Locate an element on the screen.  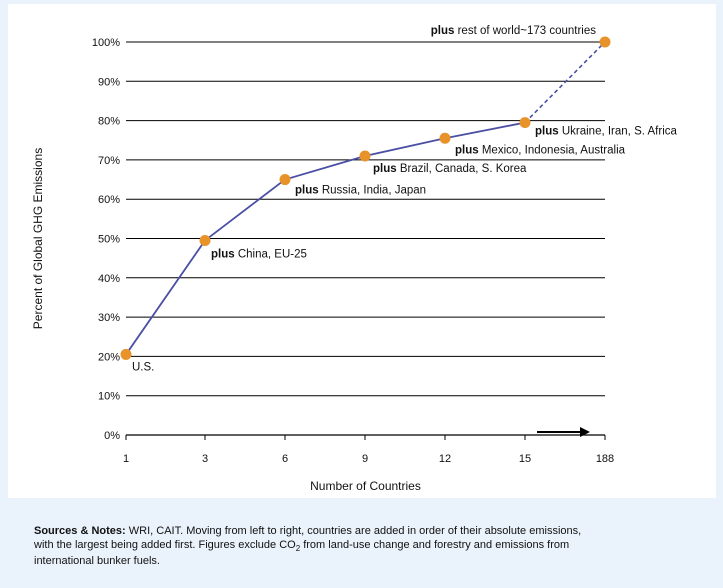
x-tick-label: 15 is located at coordinates (525, 459).